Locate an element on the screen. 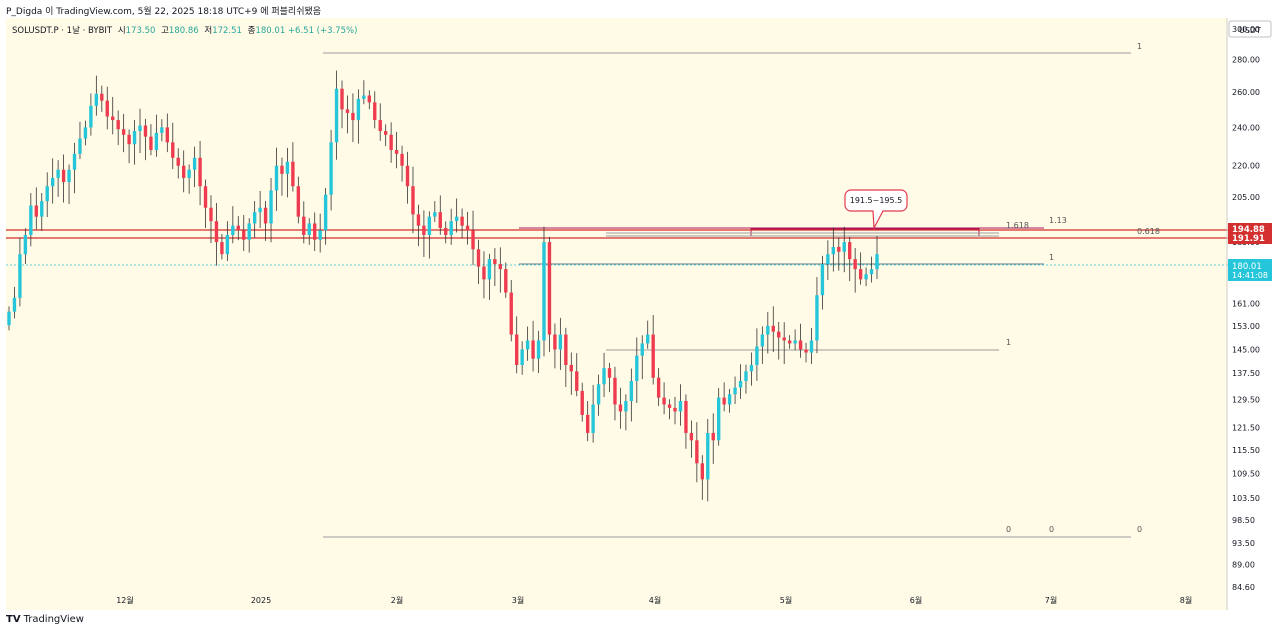  x-tick-label: 4월 is located at coordinates (655, 600).